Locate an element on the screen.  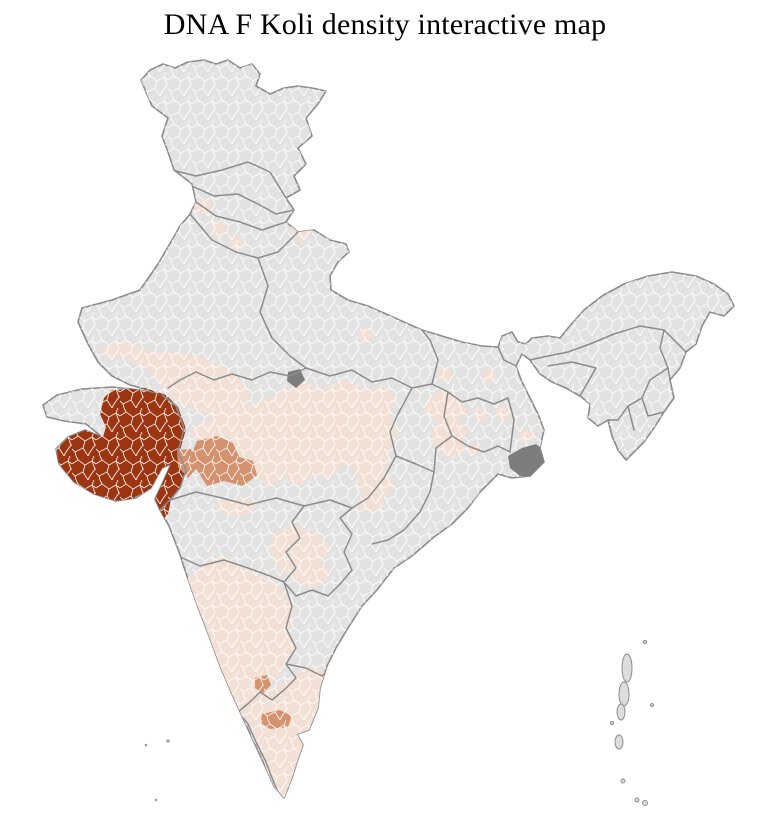
region-sundarbans is located at coordinates (527, 461).